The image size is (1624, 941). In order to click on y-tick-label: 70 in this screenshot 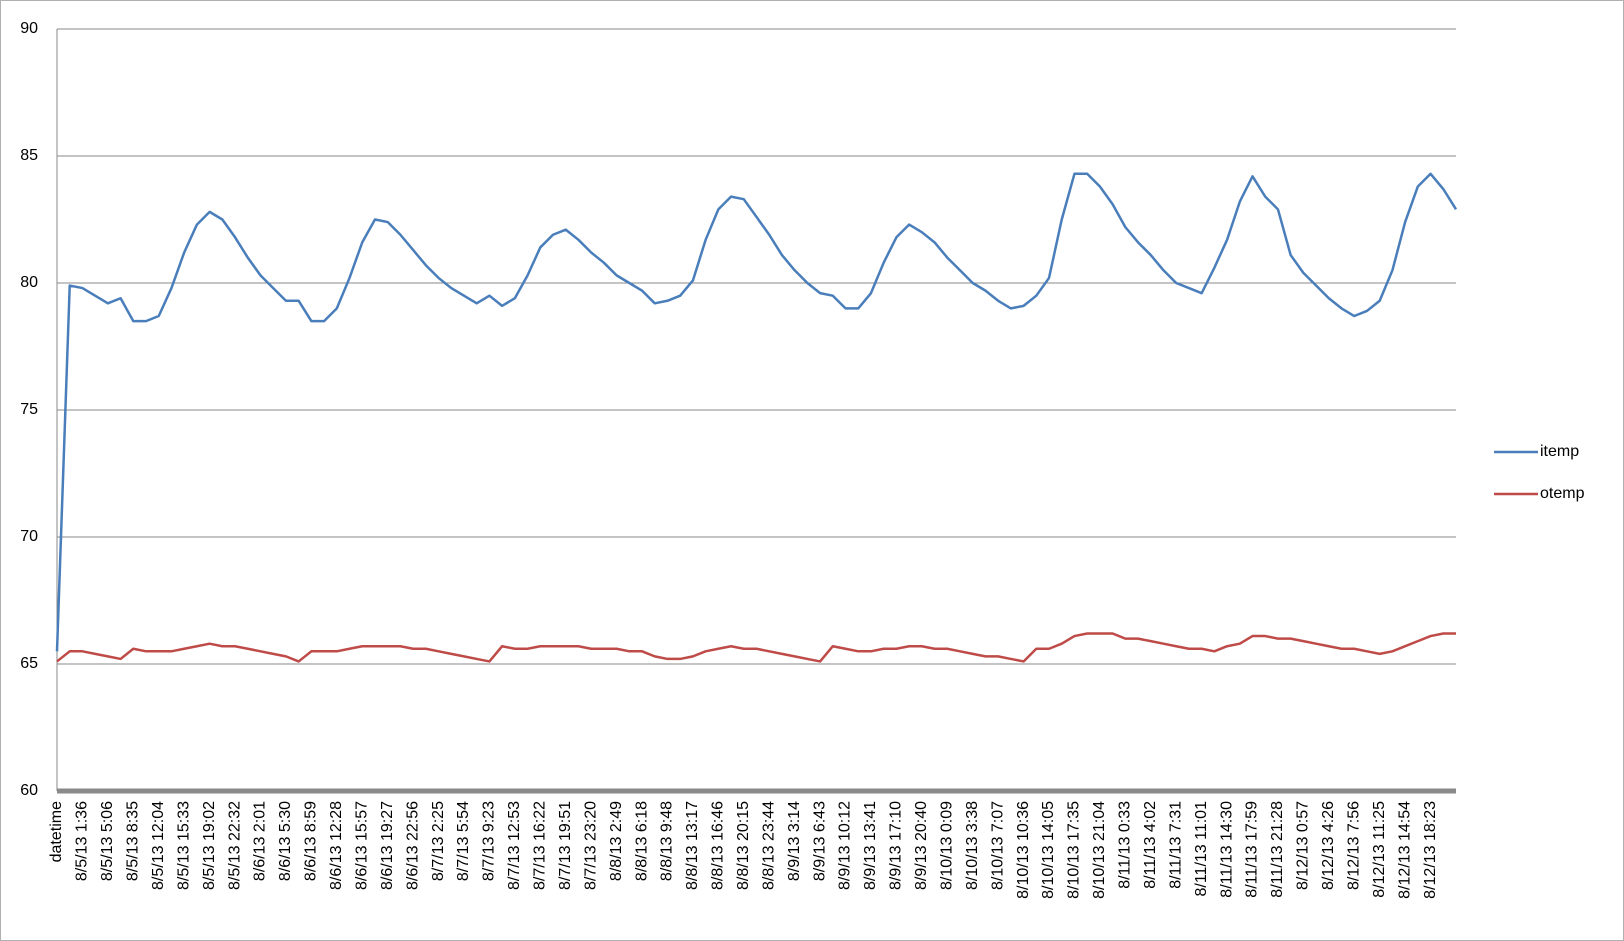, I will do `click(29, 536)`.